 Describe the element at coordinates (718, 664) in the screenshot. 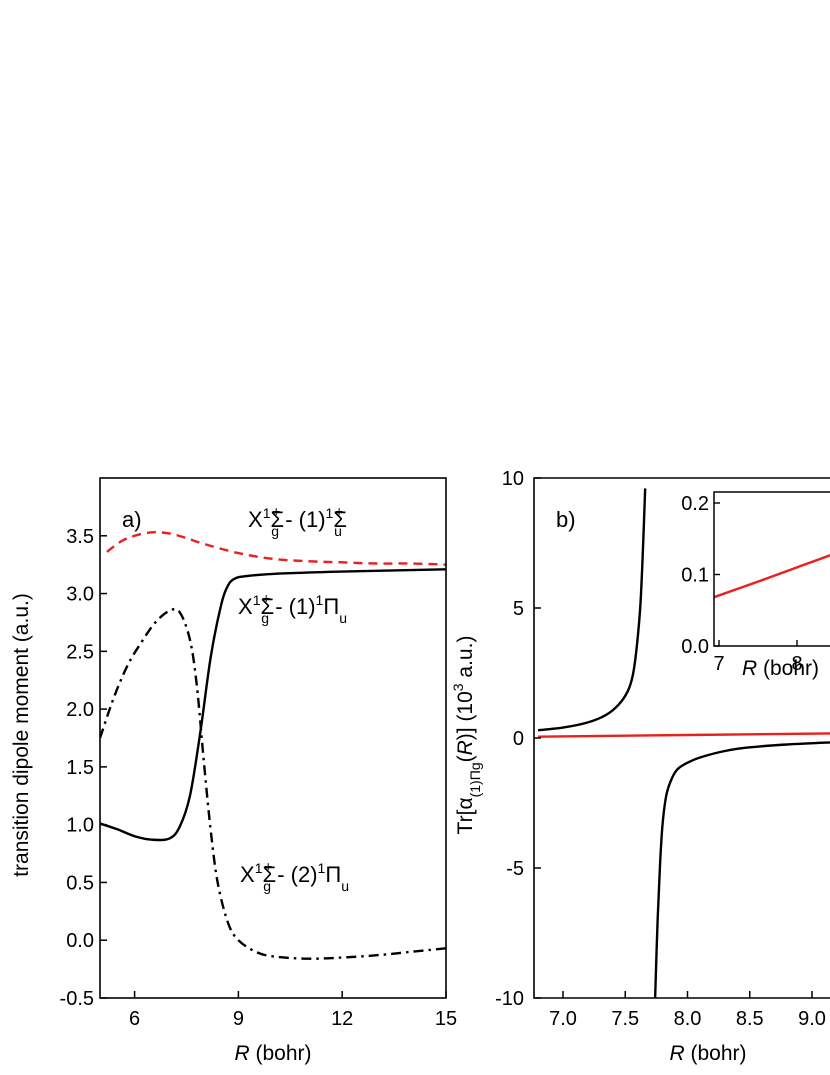

I see `inset-x-tick-label: 7` at that location.